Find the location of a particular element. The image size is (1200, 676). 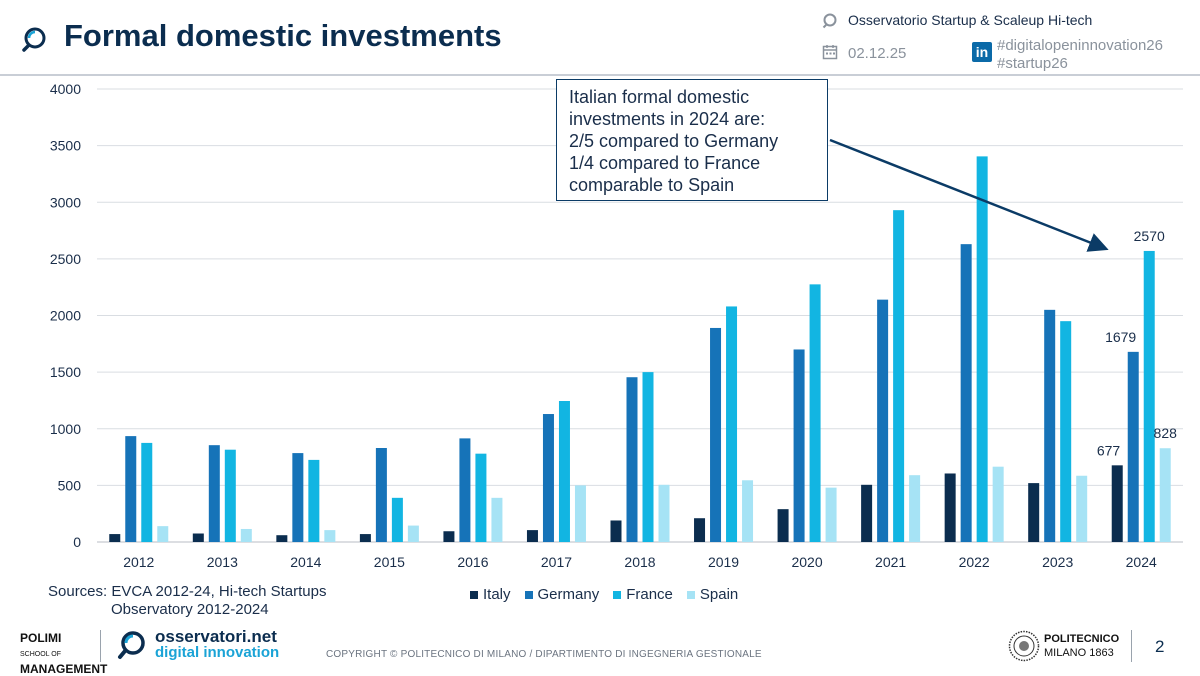

polimi-logo: POLIMI SCHOOL OF MANAGEMENT is located at coordinates (63, 653).